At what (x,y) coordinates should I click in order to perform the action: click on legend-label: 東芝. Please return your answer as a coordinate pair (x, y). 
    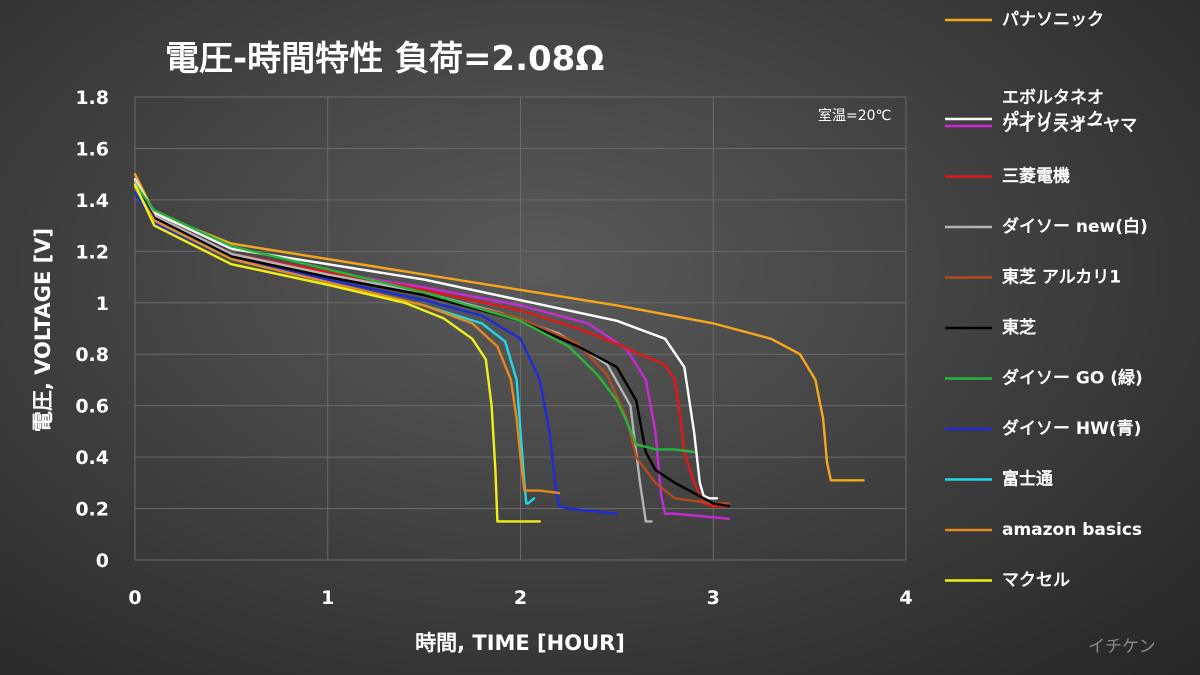
    Looking at the image, I should click on (1019, 327).